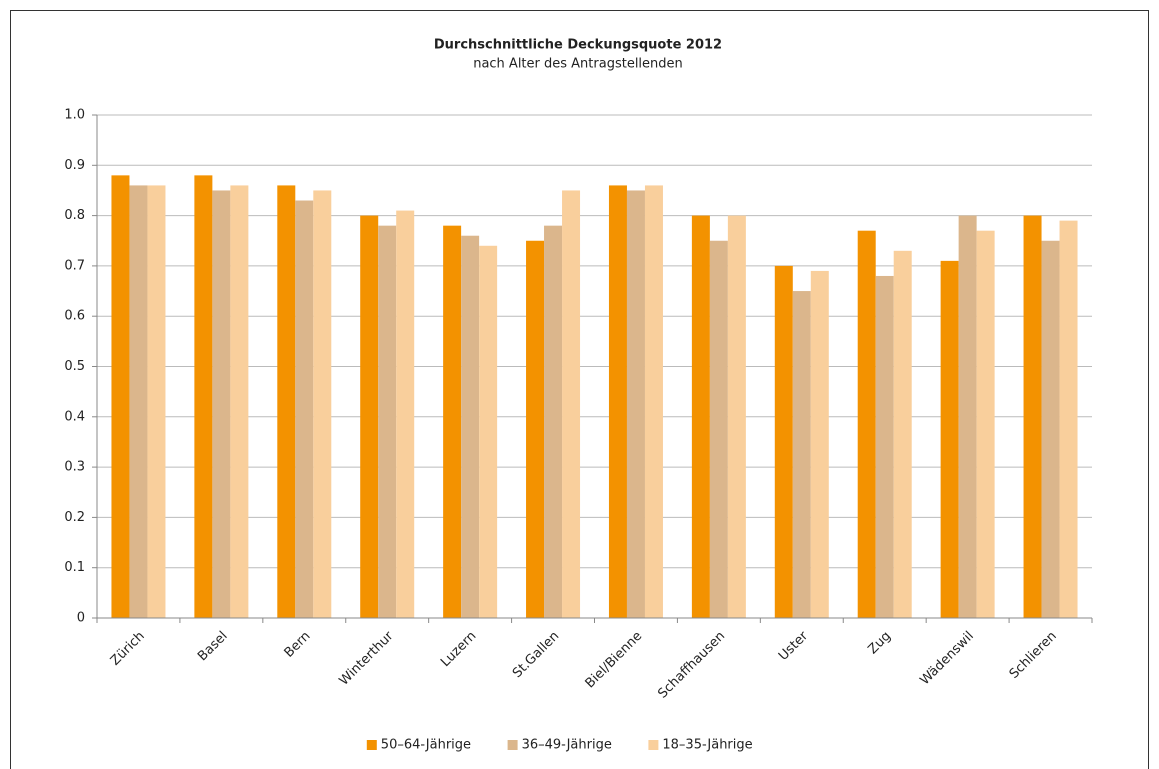 This screenshot has height=769, width=1159. Describe the element at coordinates (74, 165) in the screenshot. I see `y-tick-label: 0.9` at that location.